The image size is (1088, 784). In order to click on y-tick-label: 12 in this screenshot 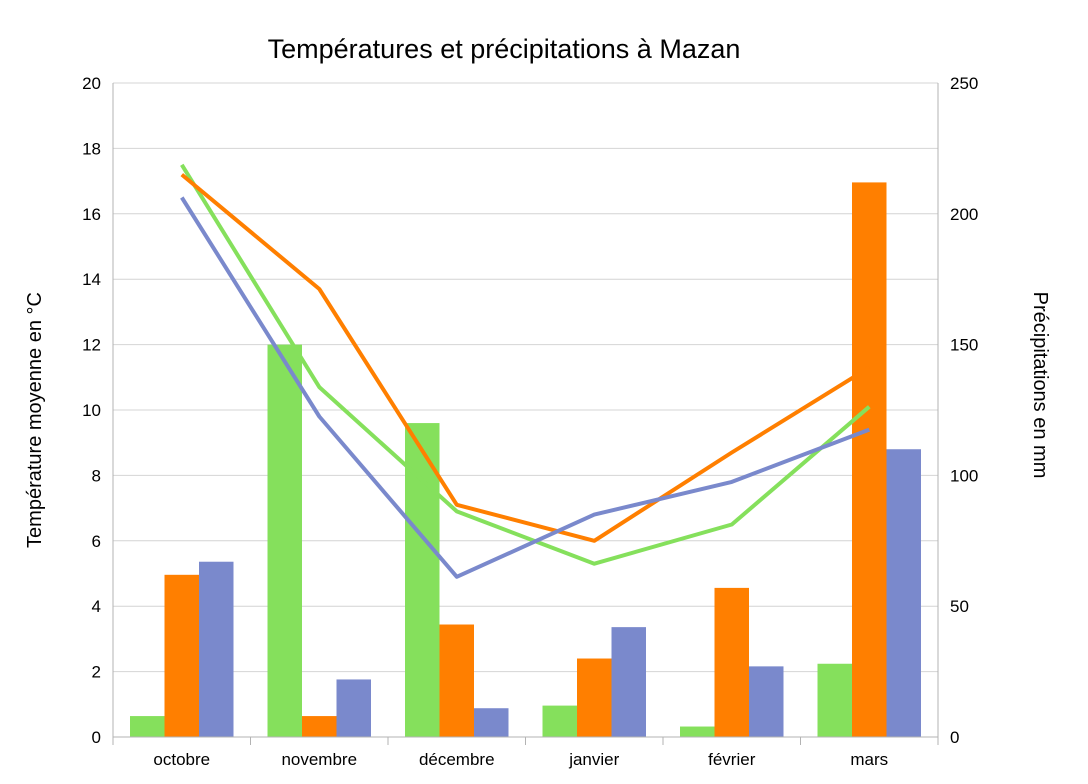, I will do `click(91, 345)`.